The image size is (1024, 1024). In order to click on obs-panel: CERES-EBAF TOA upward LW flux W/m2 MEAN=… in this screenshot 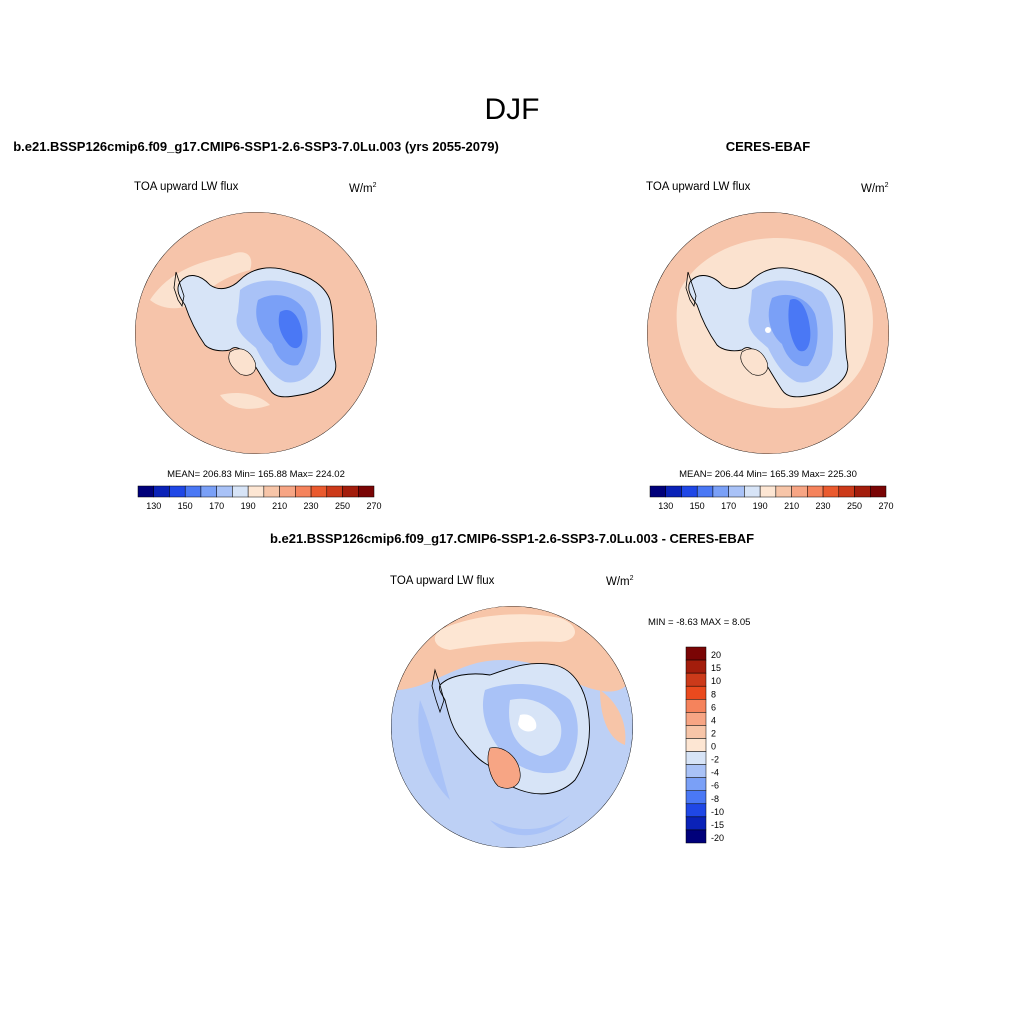, I will do `click(770, 325)`.